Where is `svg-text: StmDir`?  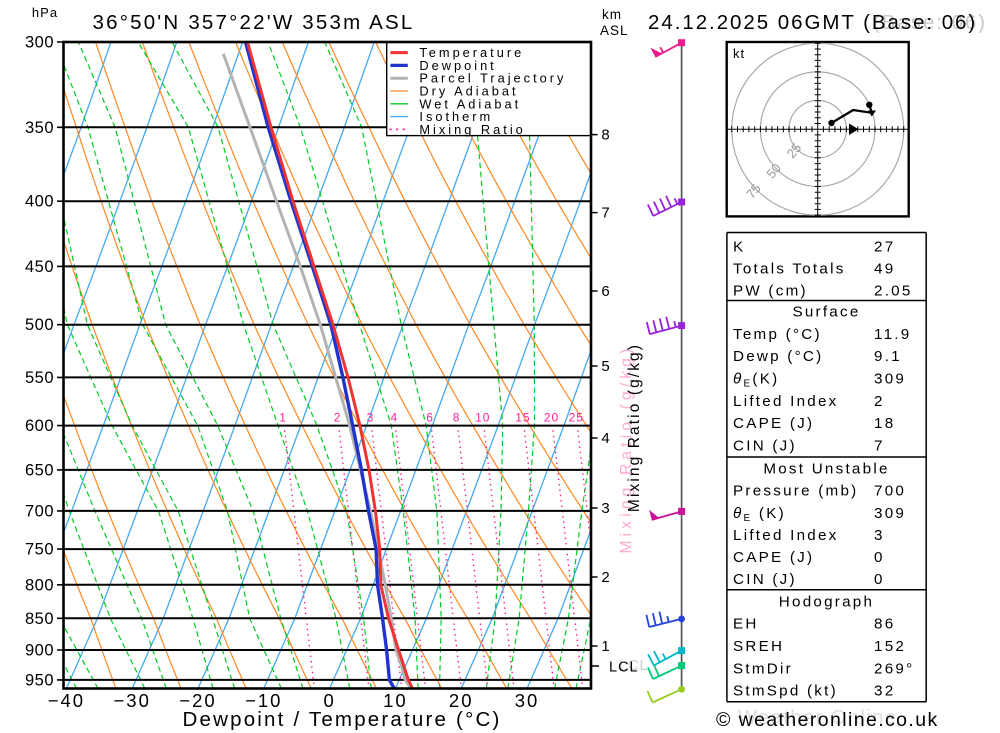 svg-text: StmDir is located at coordinates (763, 668).